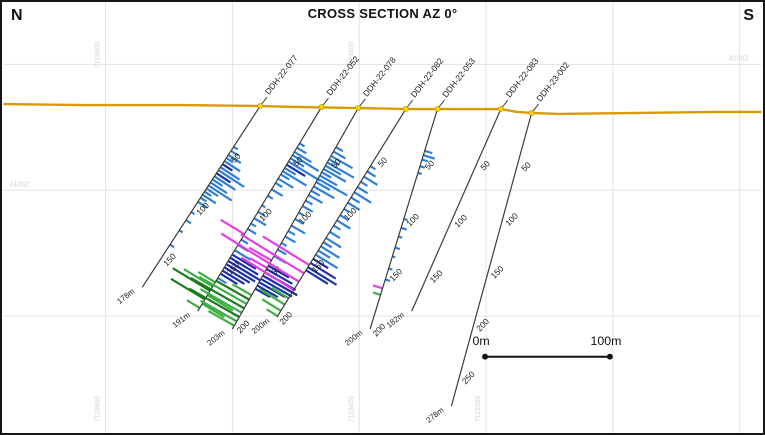 The height and width of the screenshot is (435, 765). What do you see at coordinates (480, 341) in the screenshot?
I see `scale-bar-start-label: 0m` at bounding box center [480, 341].